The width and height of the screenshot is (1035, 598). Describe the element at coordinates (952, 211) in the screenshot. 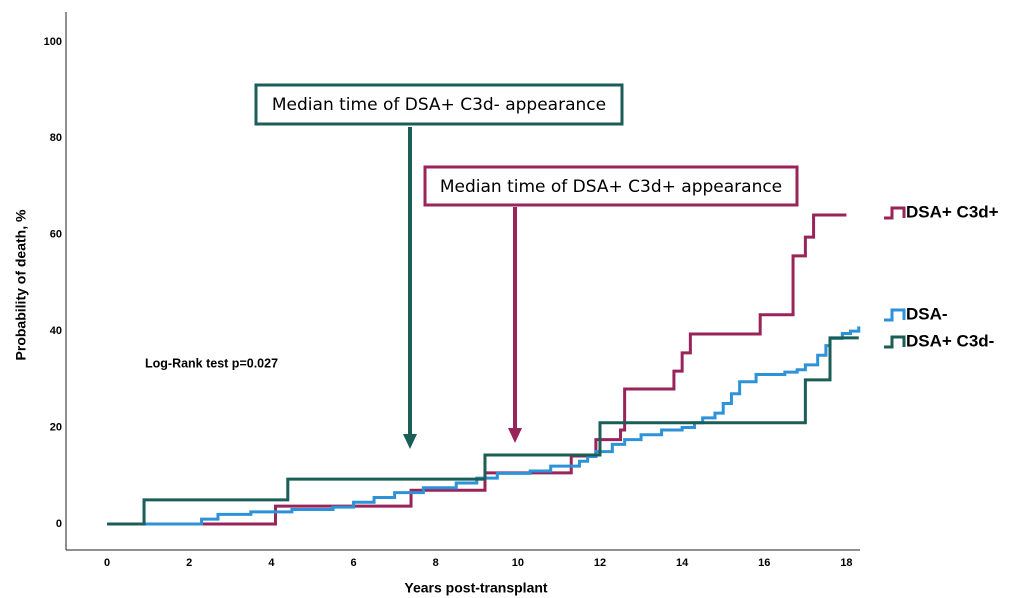

I see `legend-label: DSA+ C3d+` at that location.